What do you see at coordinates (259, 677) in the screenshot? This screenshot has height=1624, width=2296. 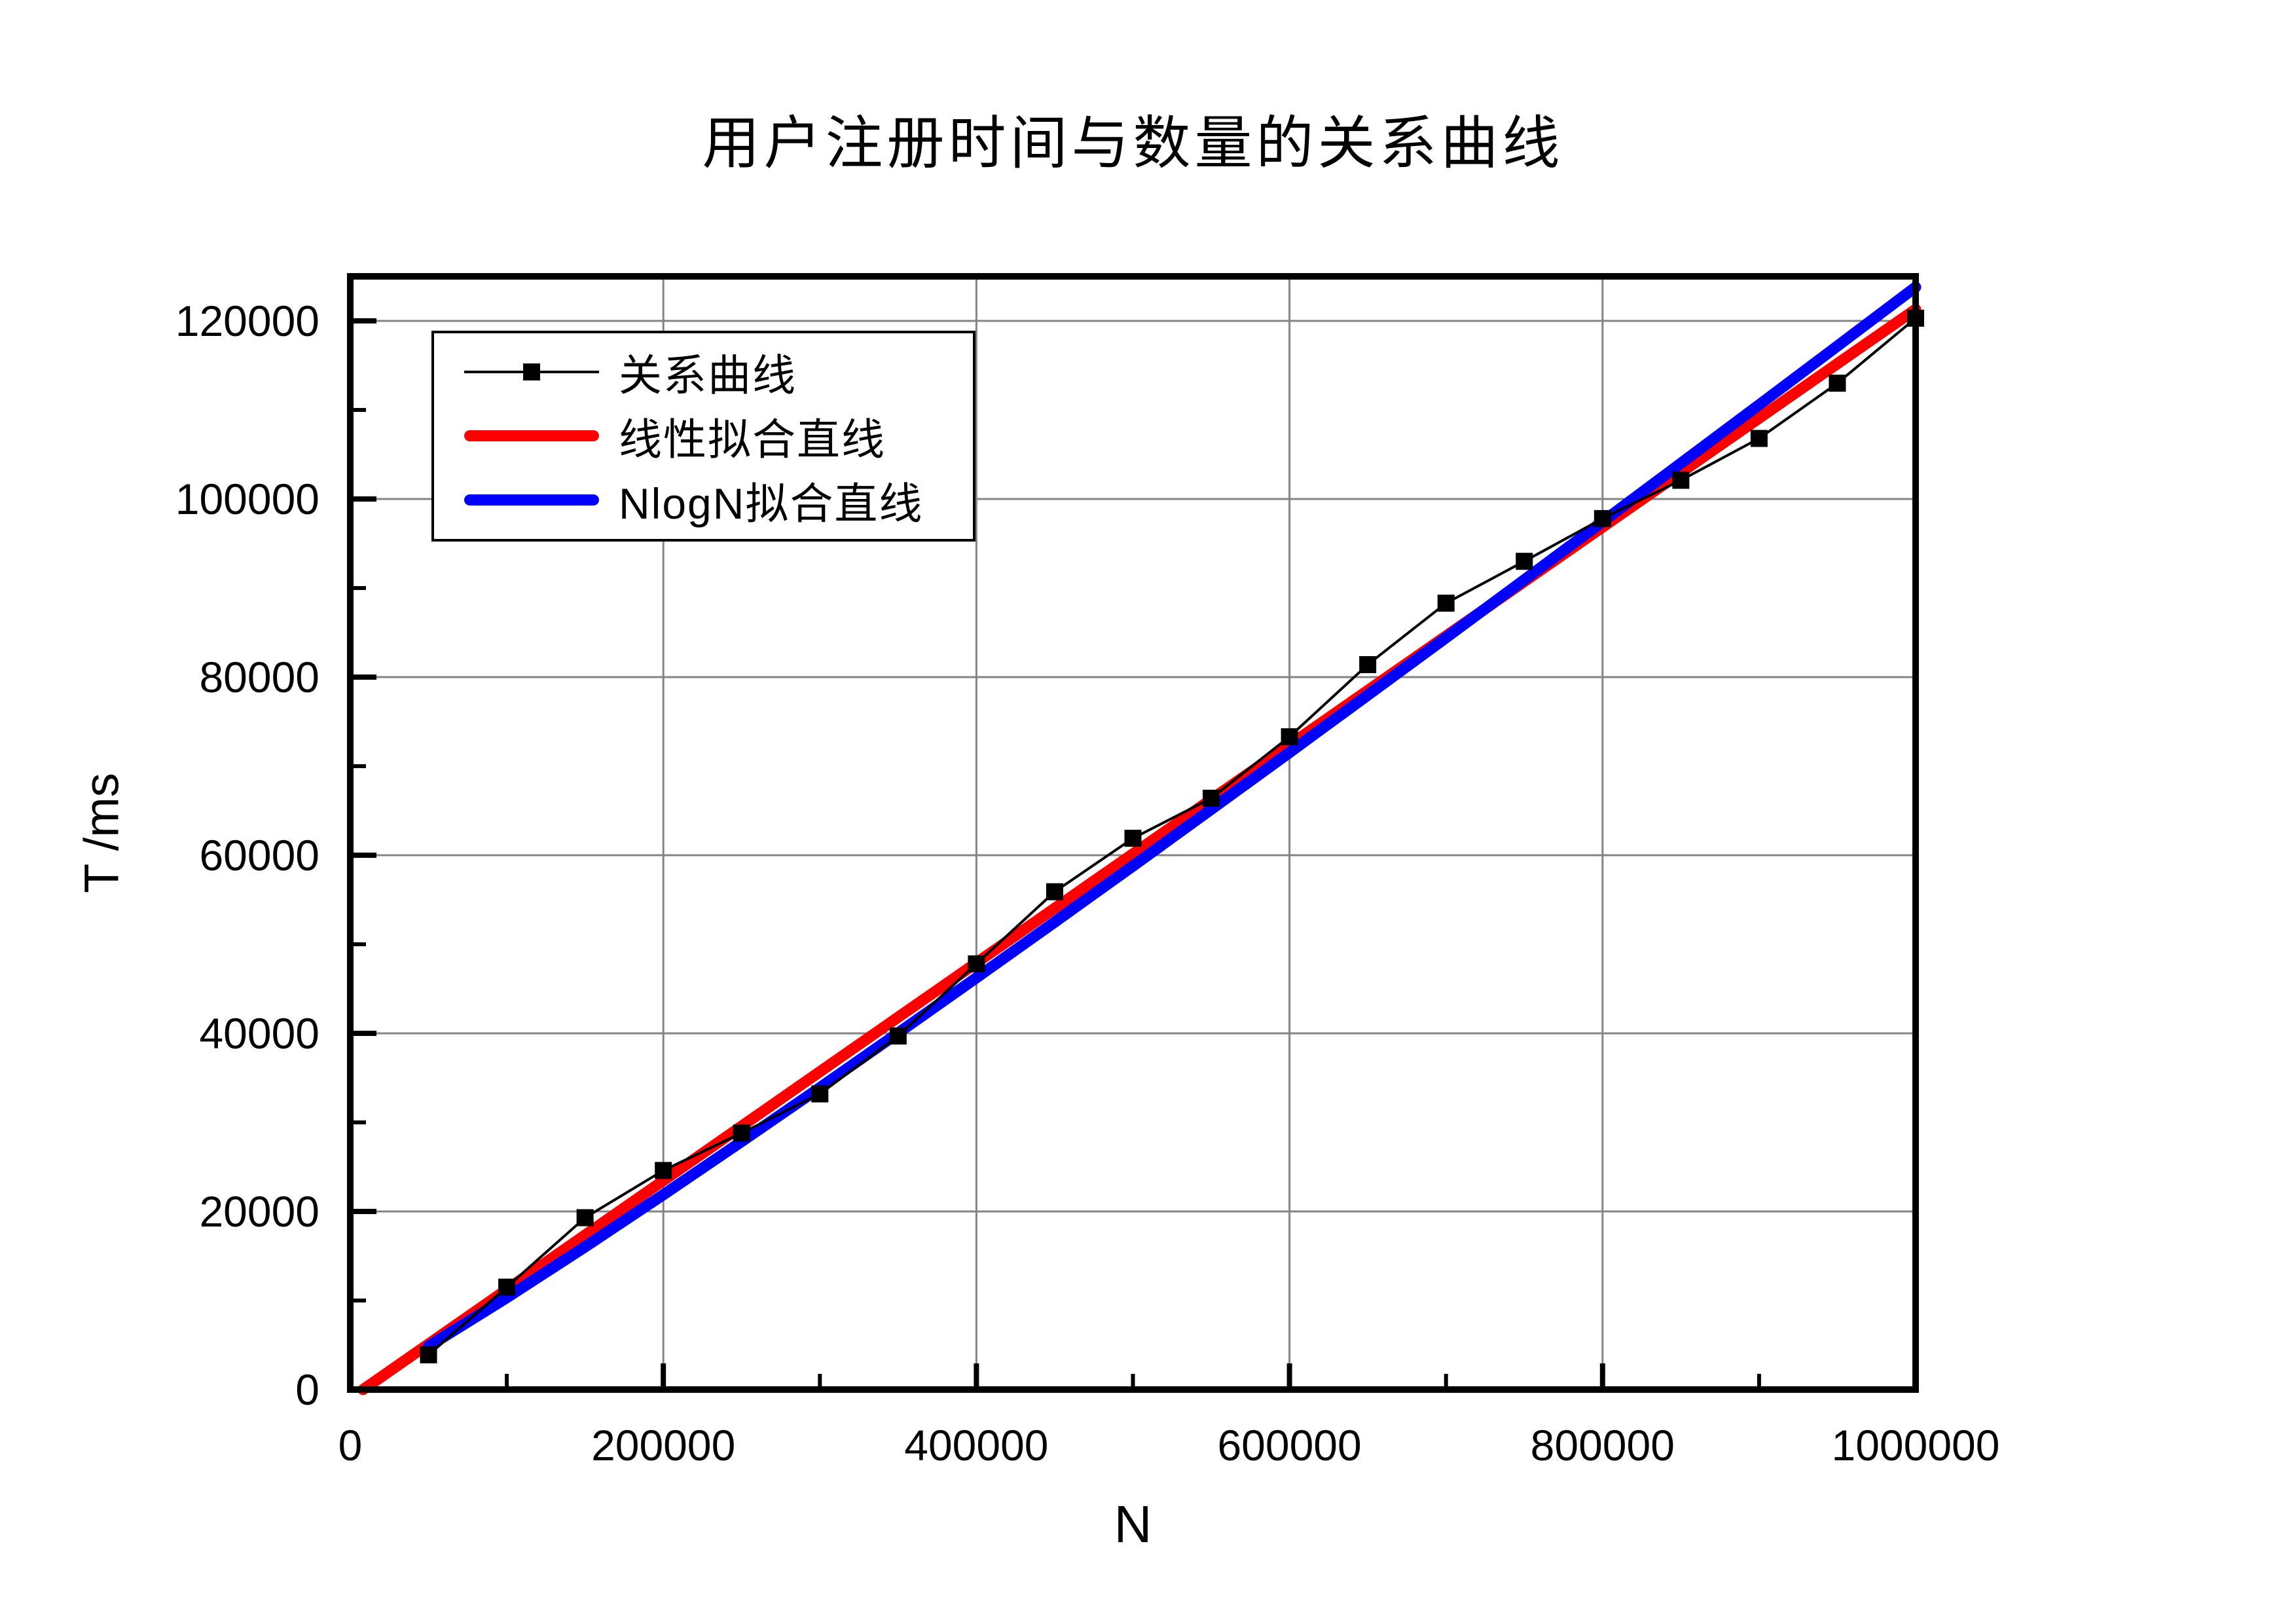 I see `y-tick-label: 80000` at bounding box center [259, 677].